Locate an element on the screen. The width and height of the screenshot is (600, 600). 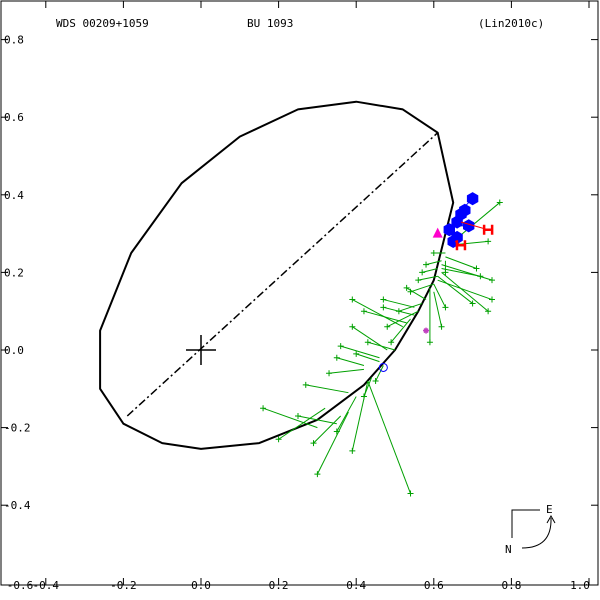
star-marker is located at coordinates (426, 330).